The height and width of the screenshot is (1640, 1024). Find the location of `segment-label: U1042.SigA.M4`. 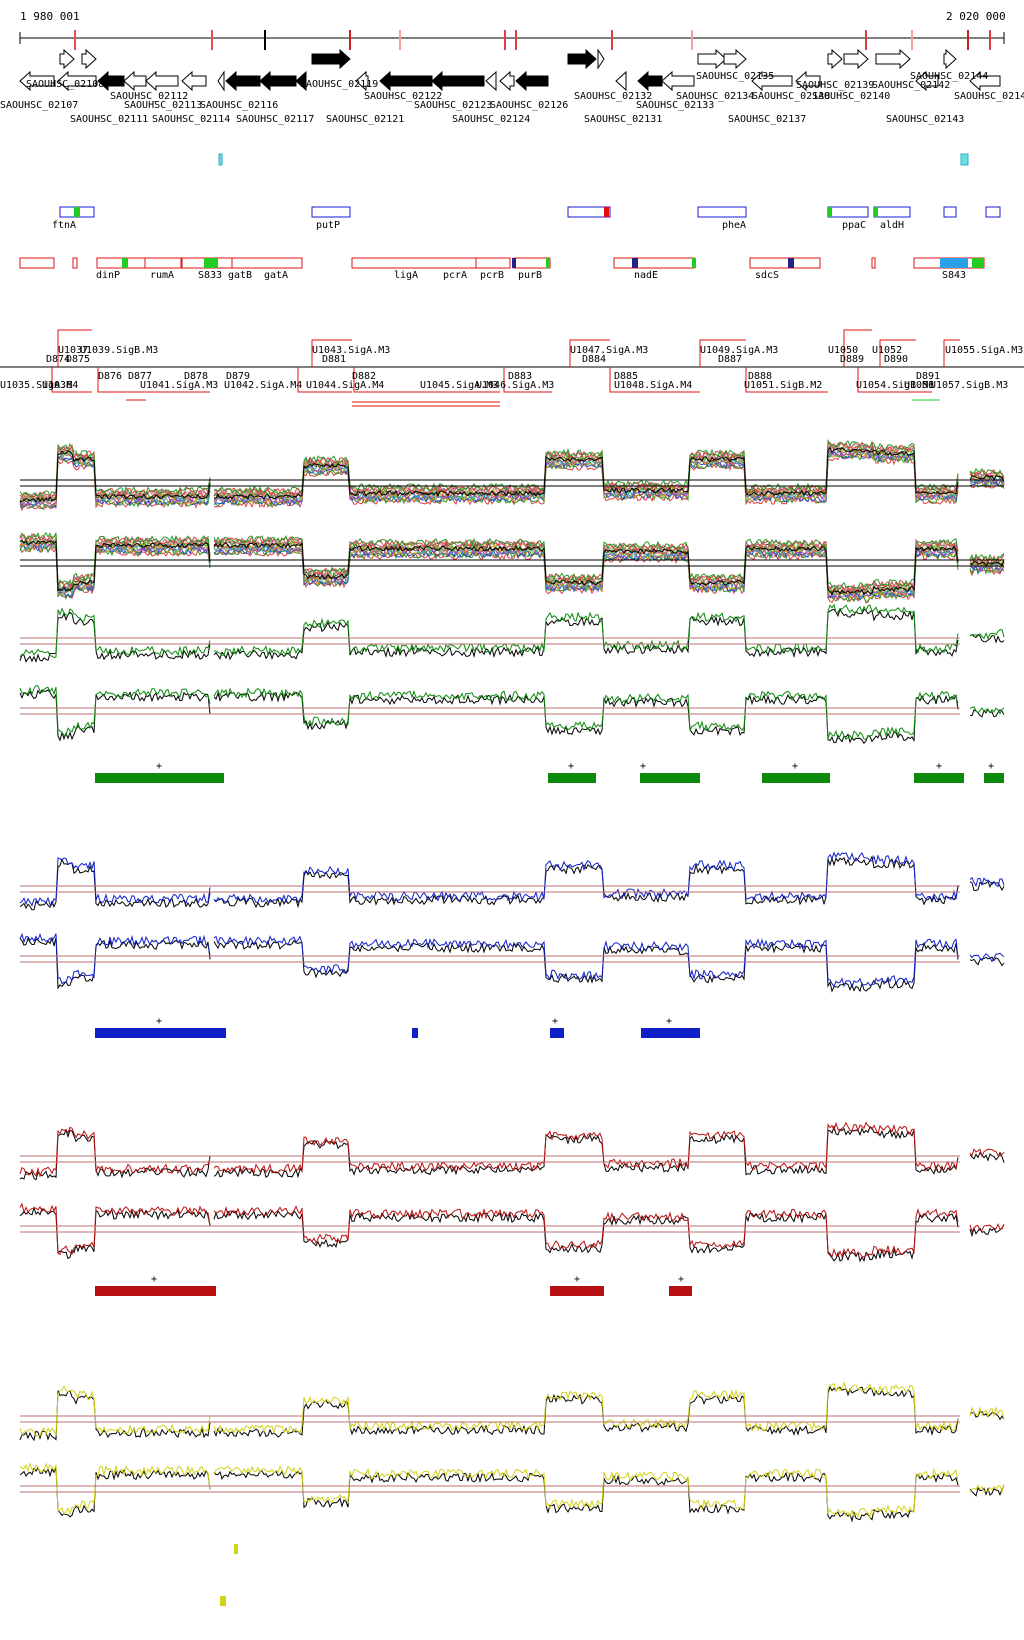

segment-label: U1042.SigA.M4 is located at coordinates (263, 385).